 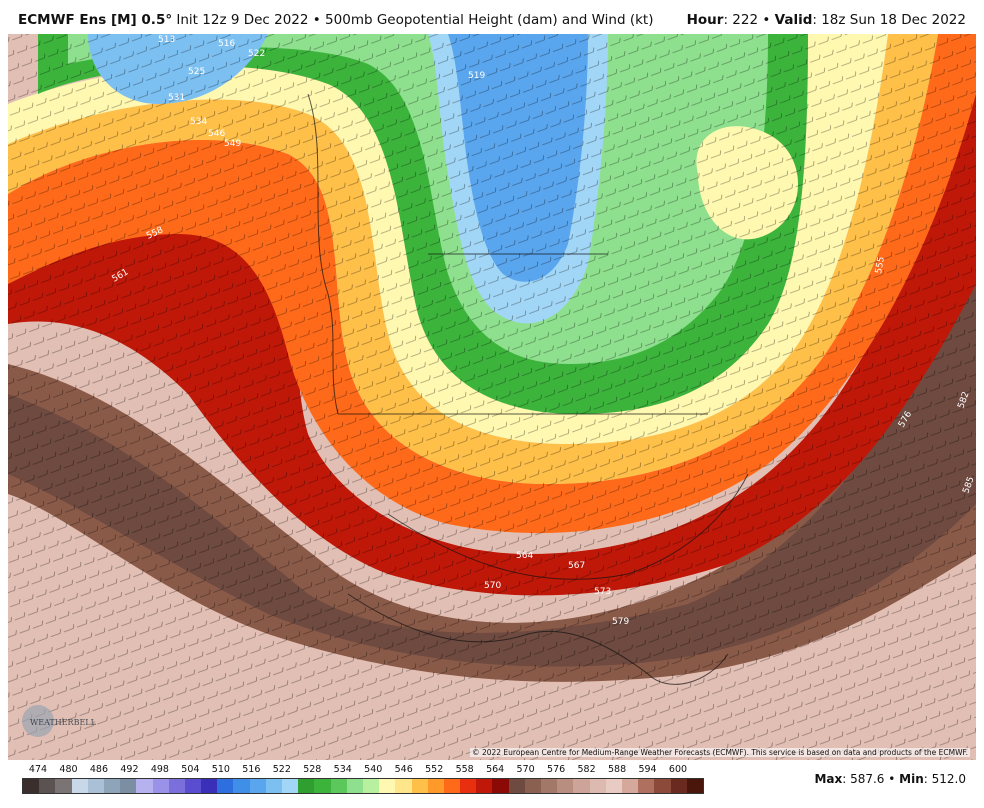 I want to click on scale-tick-label: 582, so click(x=586, y=769).